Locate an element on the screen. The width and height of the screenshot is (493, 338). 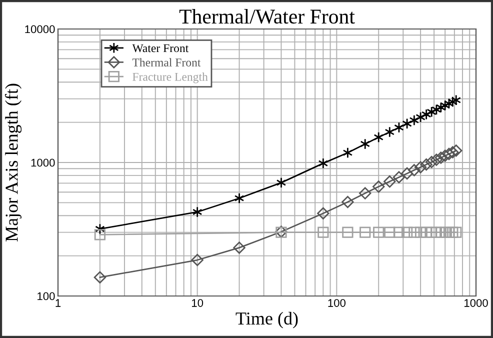
y-tick-label: 1000 is located at coordinates (43, 162).